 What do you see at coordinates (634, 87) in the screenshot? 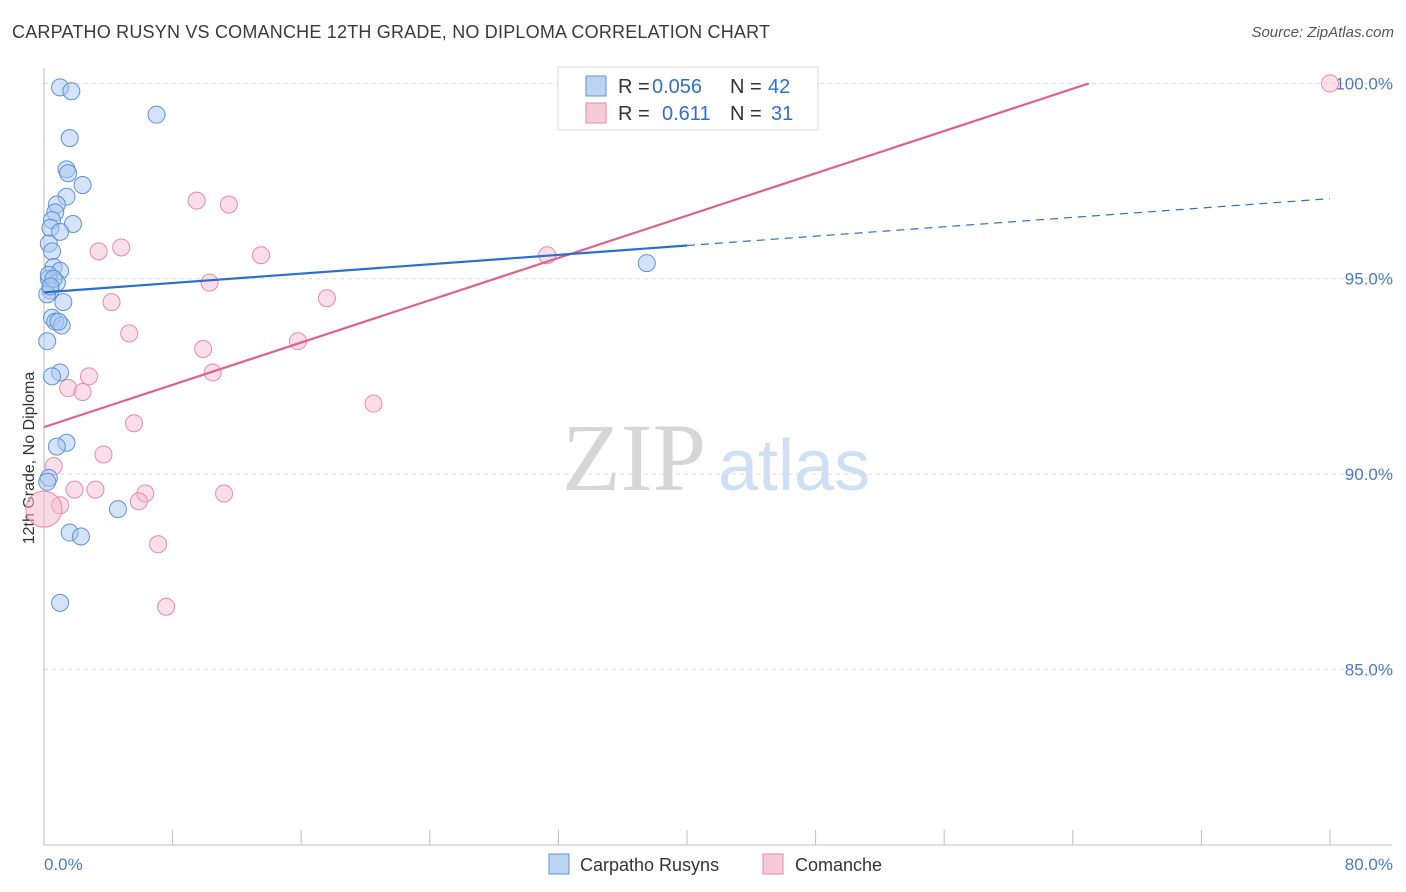
I see `legend-r-label-1: R =` at bounding box center [634, 87].